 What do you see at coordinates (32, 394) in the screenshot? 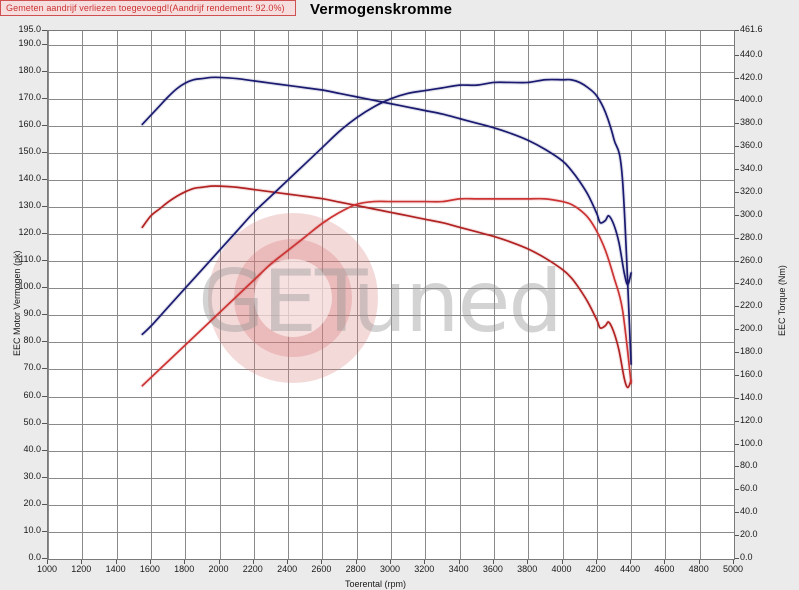
I see `y-tick-label: 60.0` at bounding box center [32, 394].